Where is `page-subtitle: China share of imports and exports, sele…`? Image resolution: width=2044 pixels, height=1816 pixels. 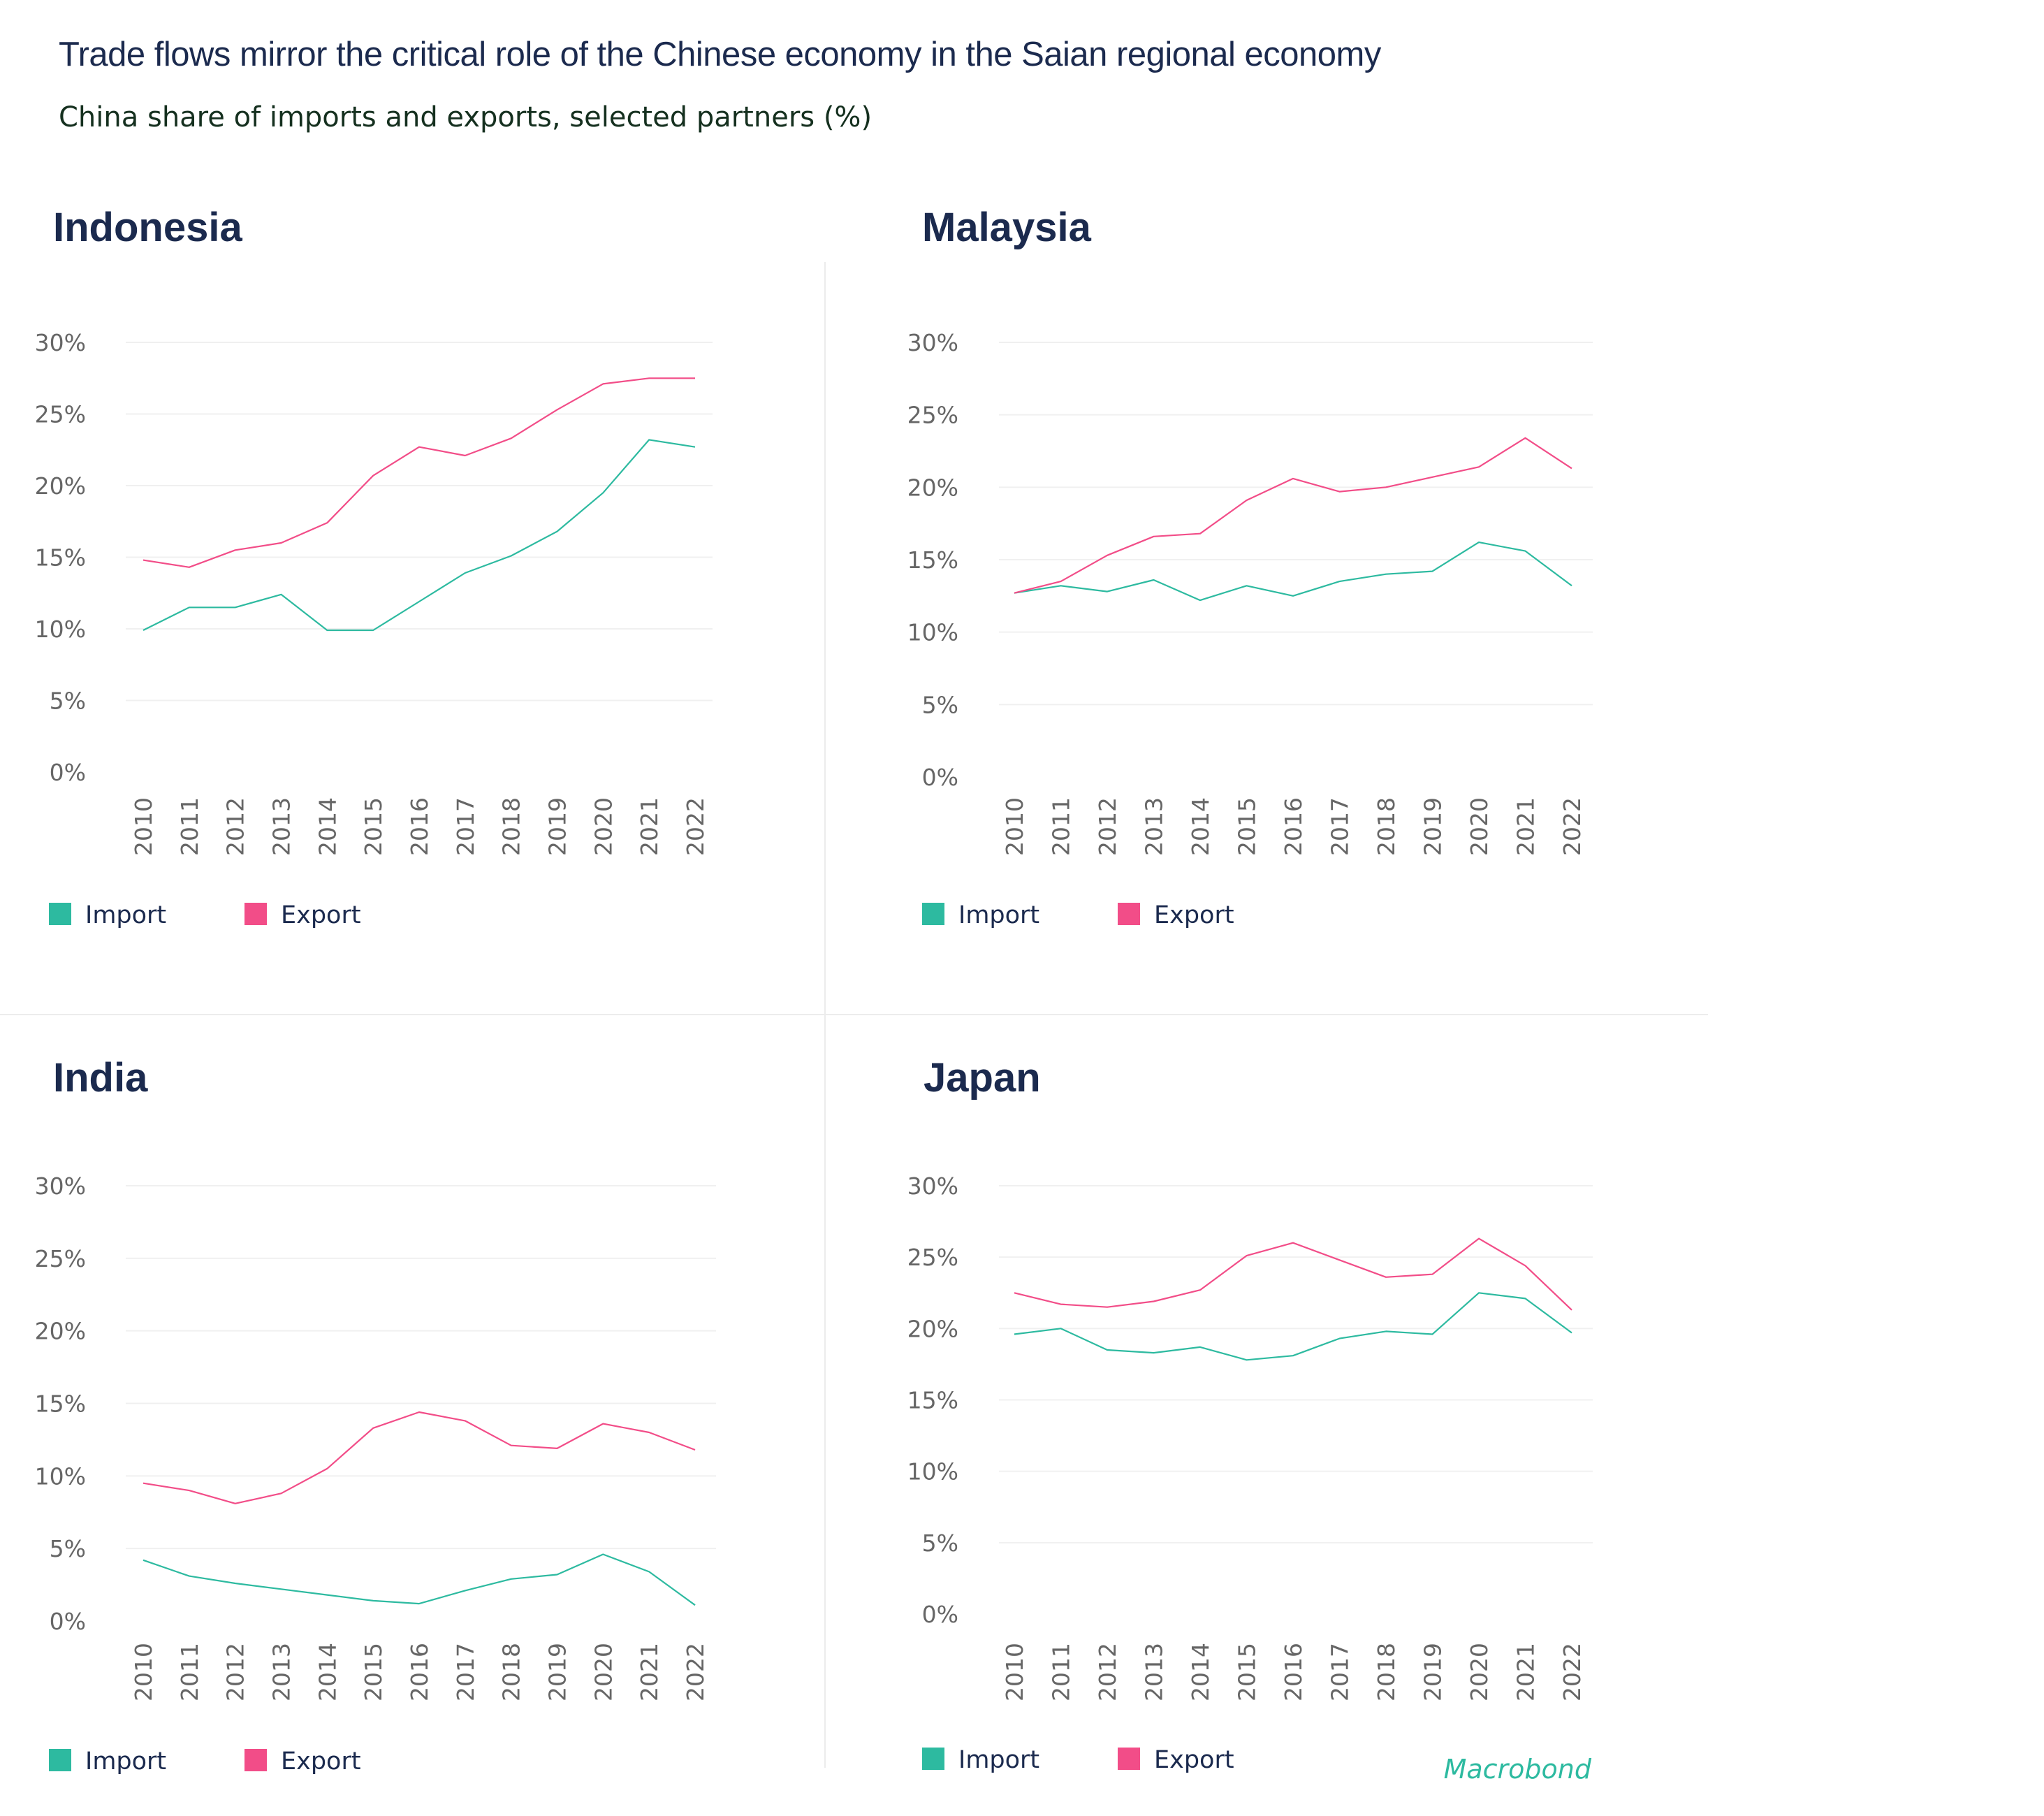 page-subtitle: China share of imports and exports, sele… is located at coordinates (466, 117).